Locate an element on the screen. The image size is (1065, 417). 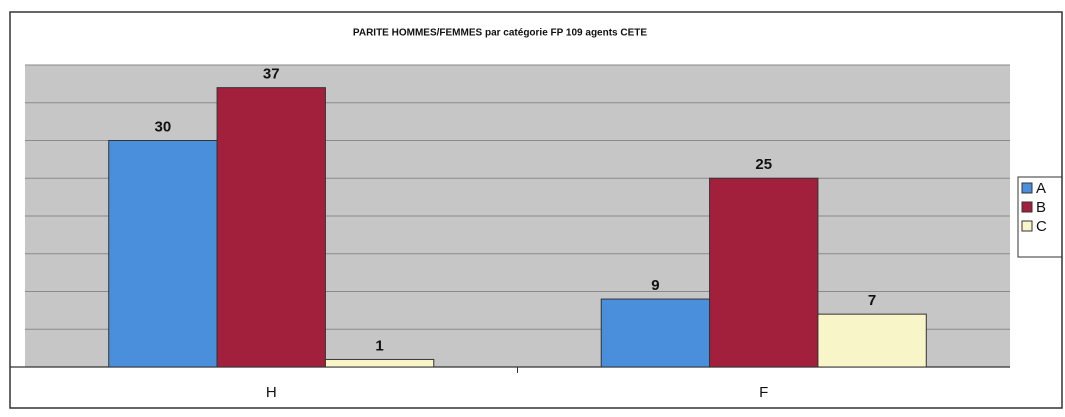
legend-label: C is located at coordinates (1041, 226).